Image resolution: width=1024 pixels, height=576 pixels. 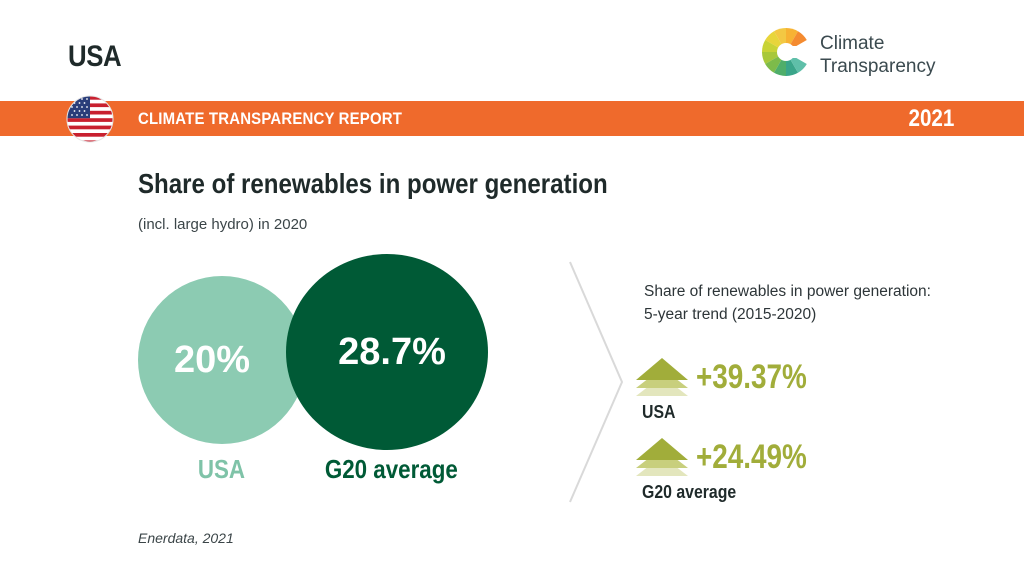 I want to click on trend-item-g20: +24.49% G20 average, so click(x=762, y=471).